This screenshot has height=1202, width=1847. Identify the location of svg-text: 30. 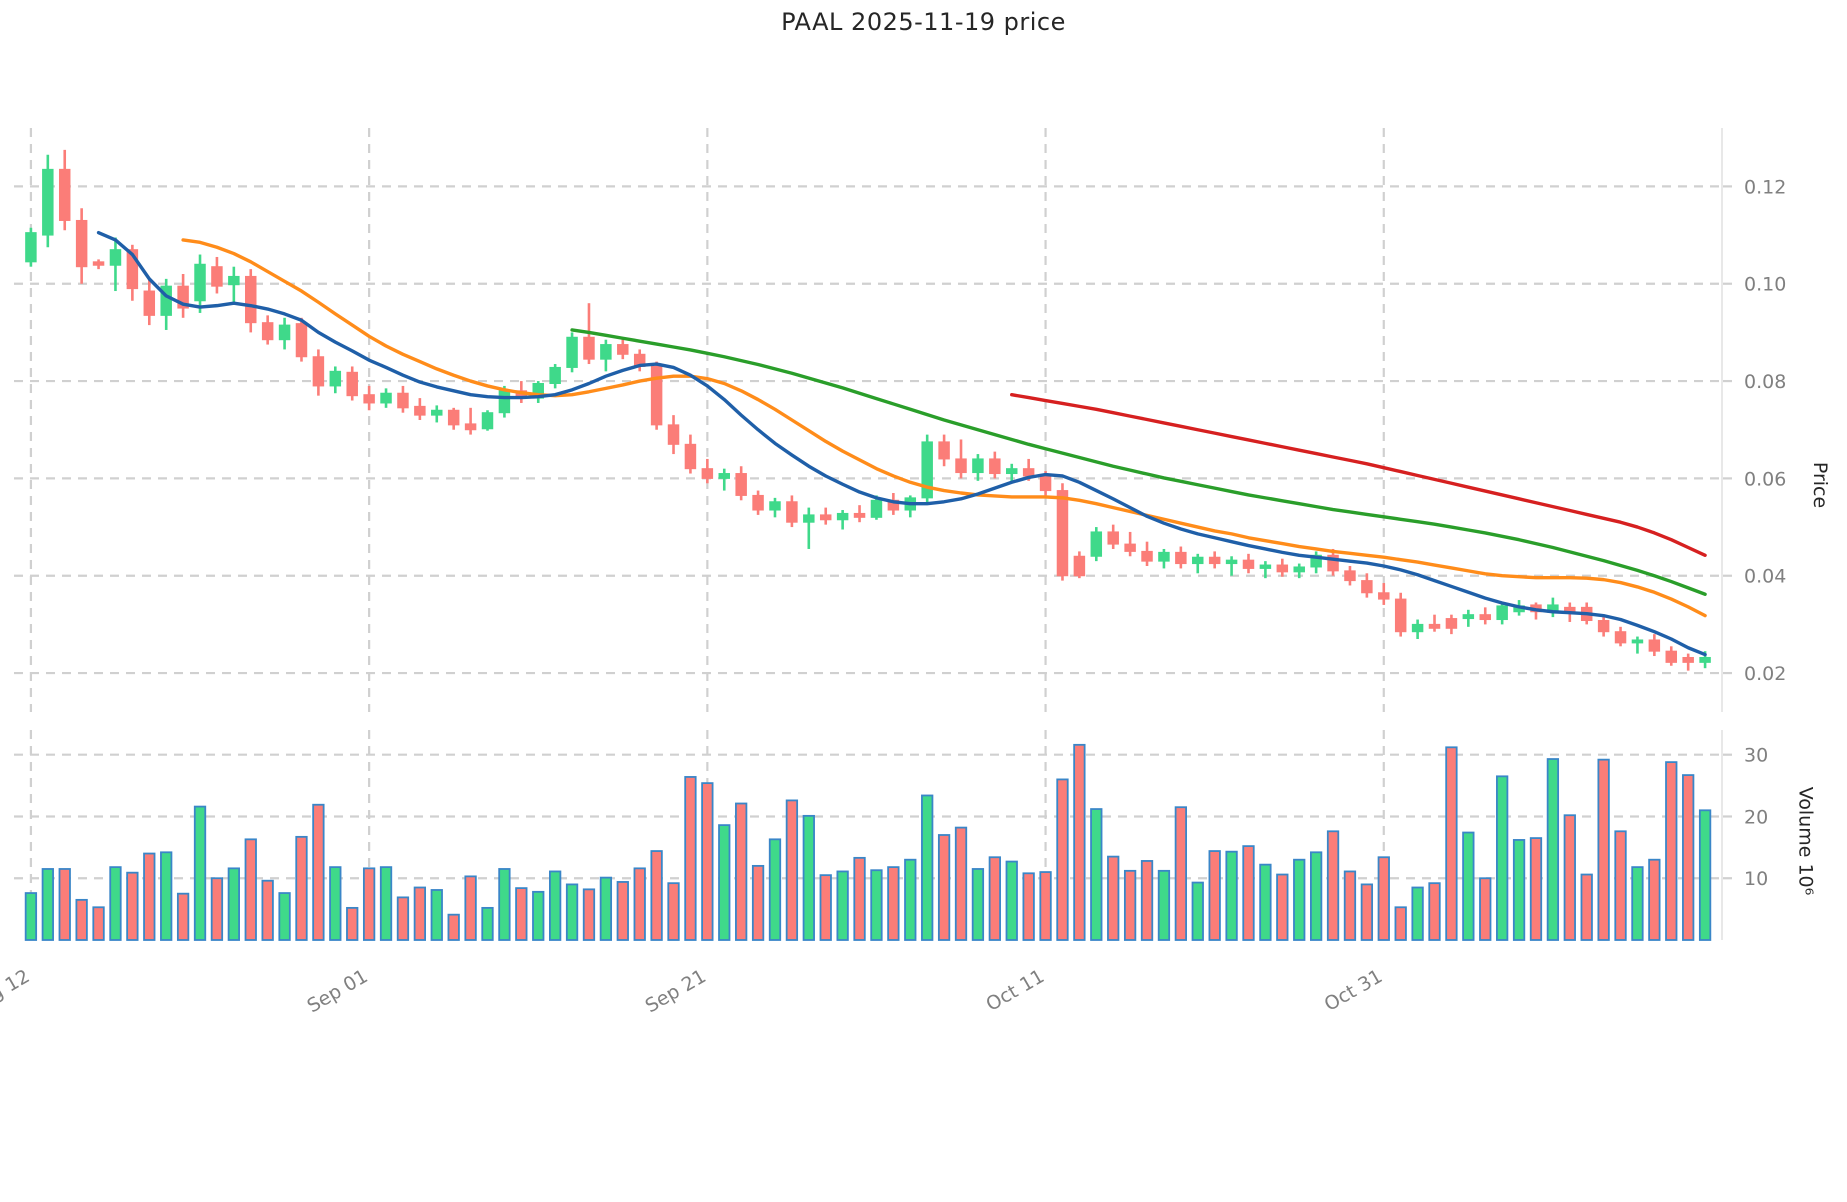
(1756, 756).